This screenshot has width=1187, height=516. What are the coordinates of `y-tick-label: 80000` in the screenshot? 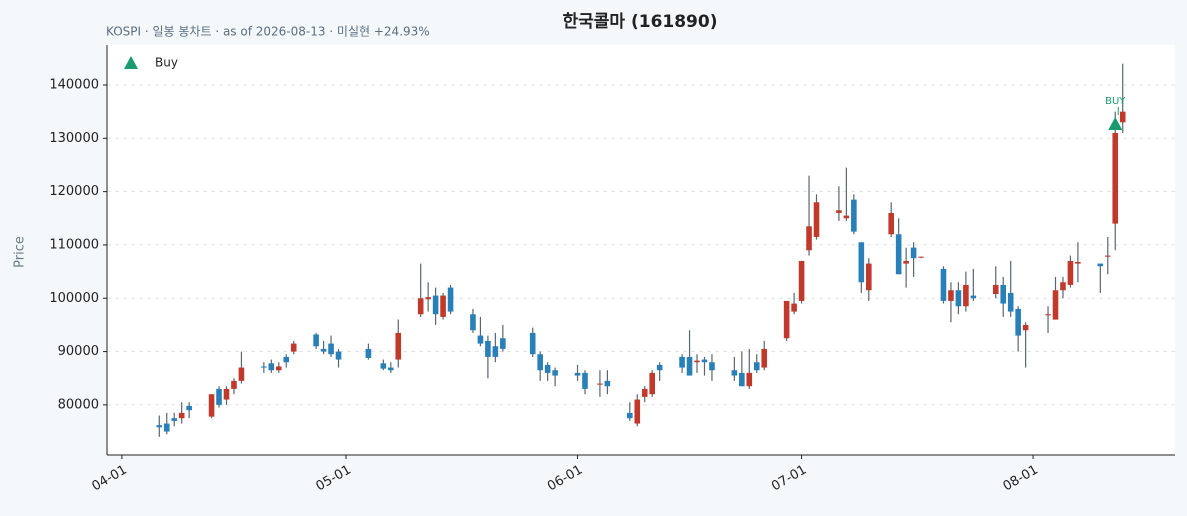 It's located at (78, 404).